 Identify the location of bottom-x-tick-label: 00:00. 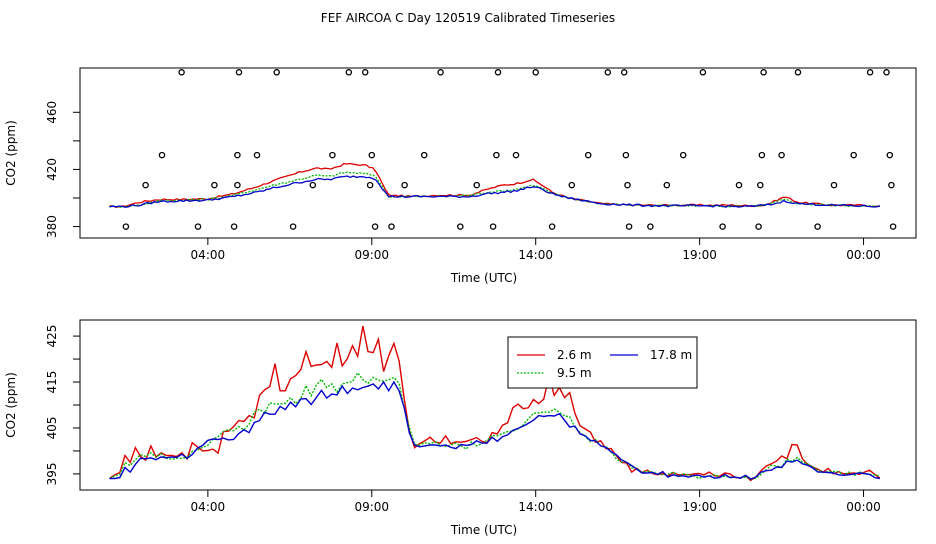
(863, 507).